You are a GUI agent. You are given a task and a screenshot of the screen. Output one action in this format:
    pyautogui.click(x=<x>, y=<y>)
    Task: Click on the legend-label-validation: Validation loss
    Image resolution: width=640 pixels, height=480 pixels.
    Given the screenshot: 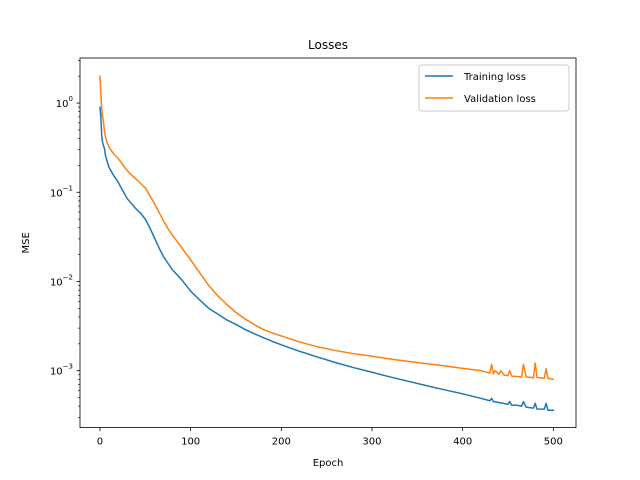 What is the action you would take?
    pyautogui.click(x=500, y=99)
    